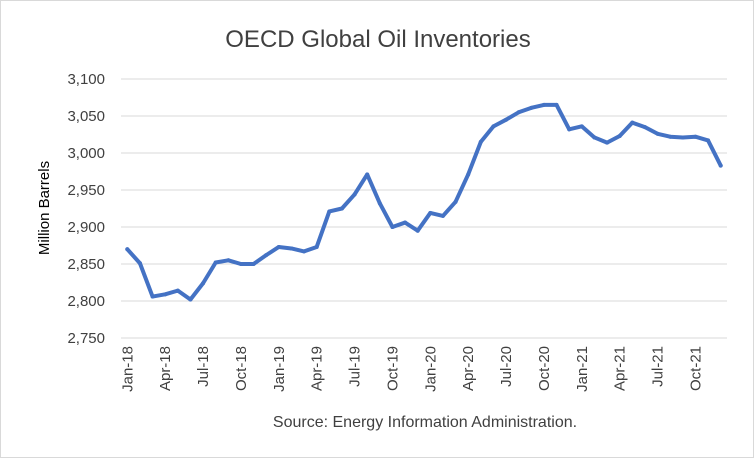 This screenshot has height=458, width=754. Describe the element at coordinates (86, 338) in the screenshot. I see `y-tick-label: 2,750` at that location.